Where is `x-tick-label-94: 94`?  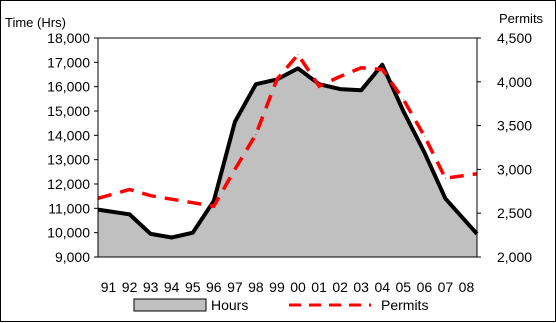
x-tick-label-94: 94 is located at coordinates (172, 287).